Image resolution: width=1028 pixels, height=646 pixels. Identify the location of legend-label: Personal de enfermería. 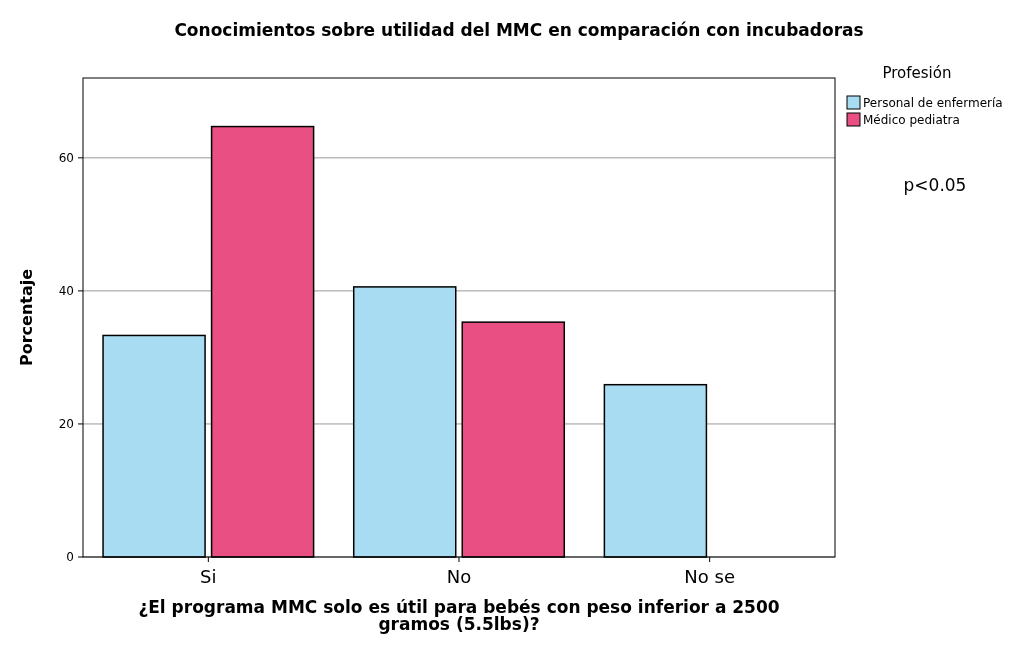
(933, 103).